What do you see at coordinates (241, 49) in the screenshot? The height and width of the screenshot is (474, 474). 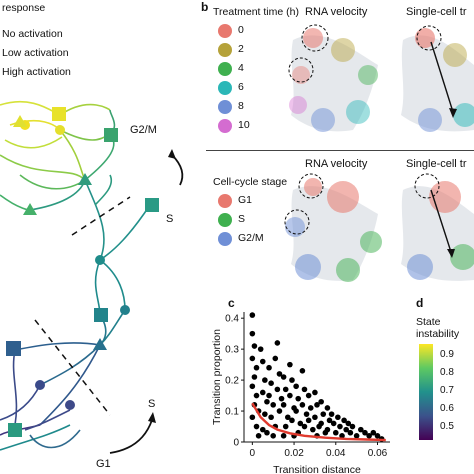 I see `legend-label: 2` at bounding box center [241, 49].